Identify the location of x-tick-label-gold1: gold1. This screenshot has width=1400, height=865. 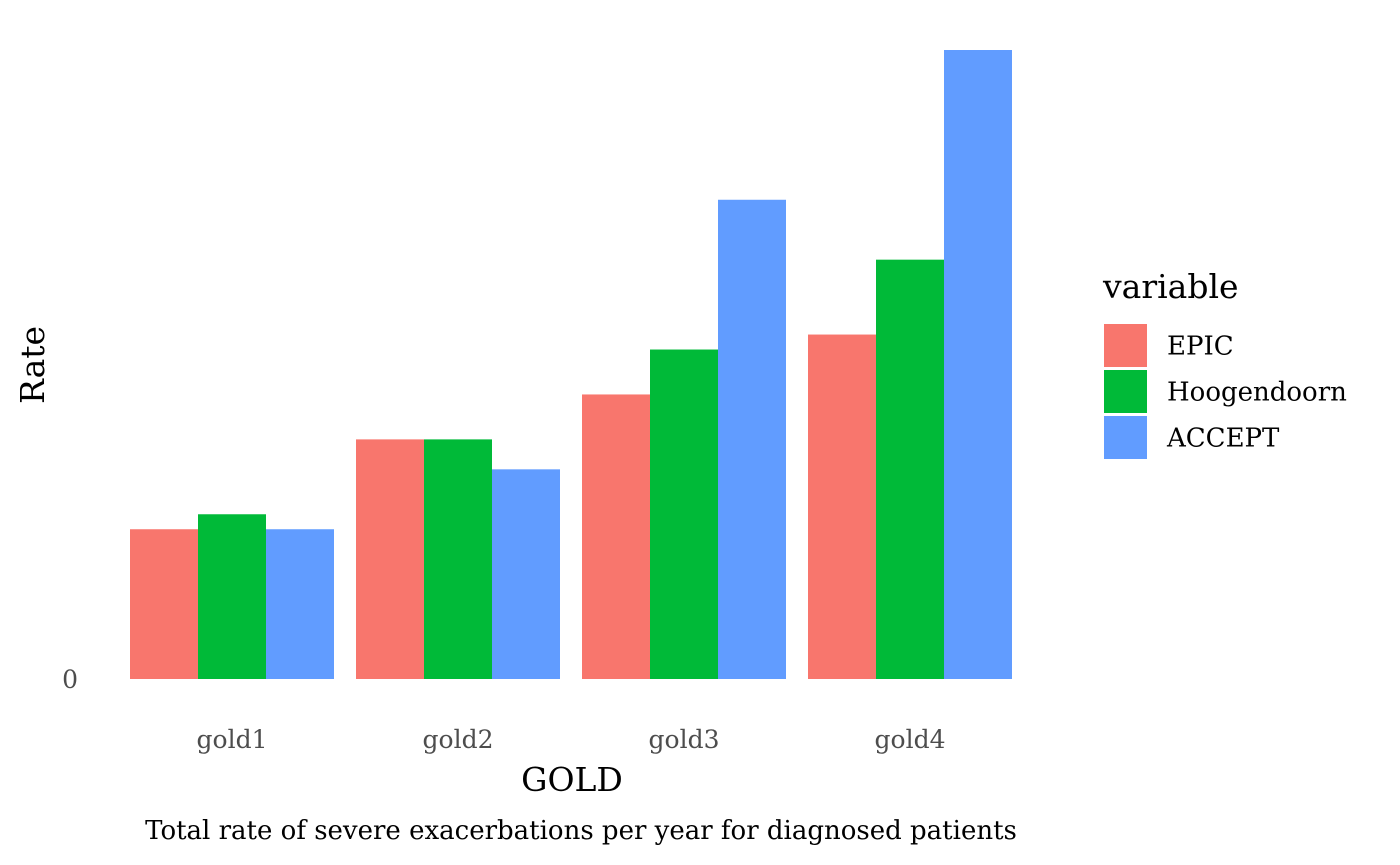
(232, 739).